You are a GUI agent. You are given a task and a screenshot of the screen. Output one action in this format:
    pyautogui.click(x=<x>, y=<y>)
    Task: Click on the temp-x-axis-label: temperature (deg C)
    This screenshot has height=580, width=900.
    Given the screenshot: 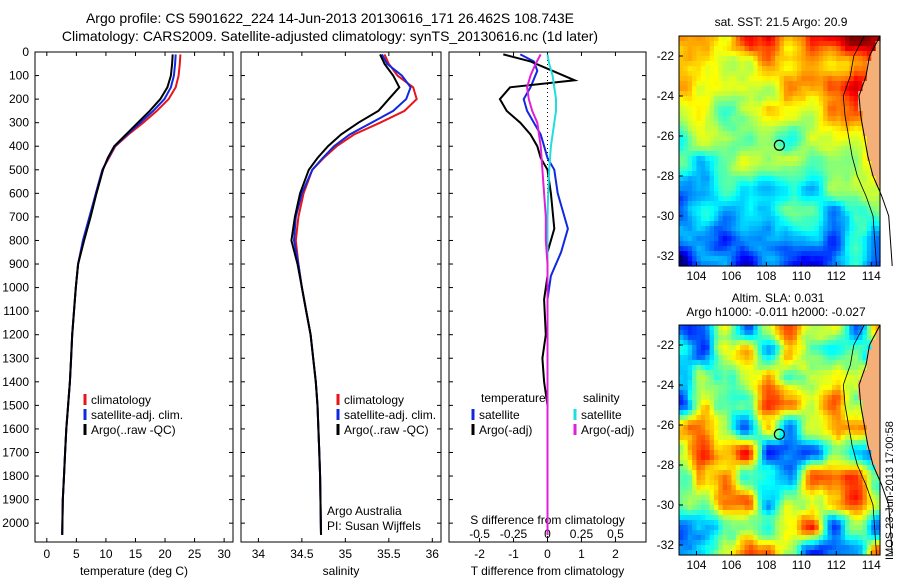 What is the action you would take?
    pyautogui.click(x=134, y=571)
    